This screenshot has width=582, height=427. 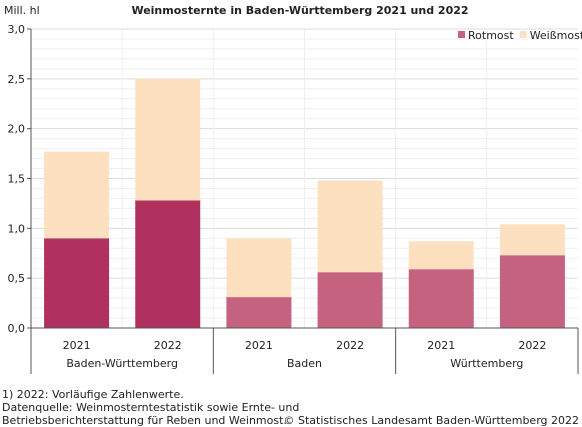 I want to click on group-label: Baden, so click(x=304, y=363).